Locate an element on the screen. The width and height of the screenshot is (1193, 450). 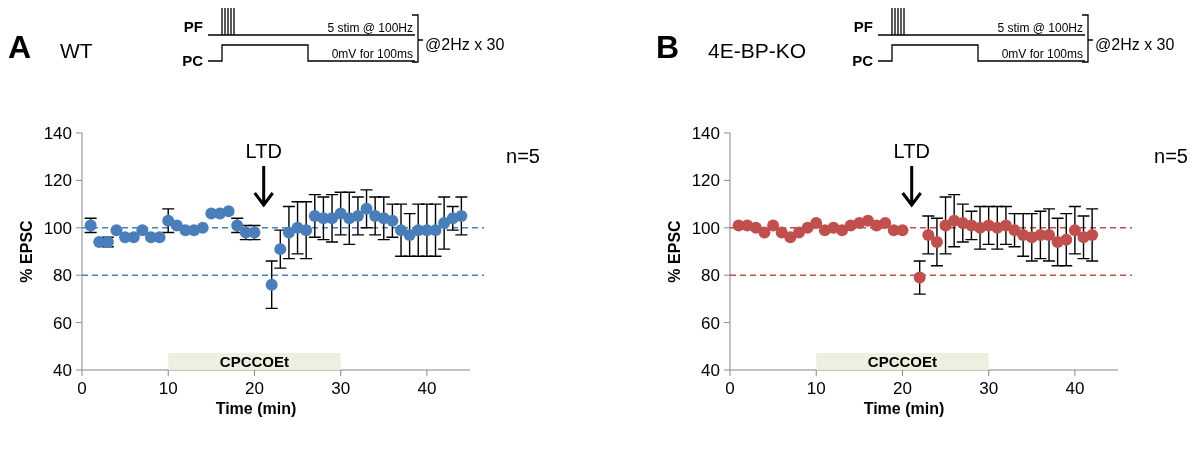
text: B is located at coordinates (668, 47).